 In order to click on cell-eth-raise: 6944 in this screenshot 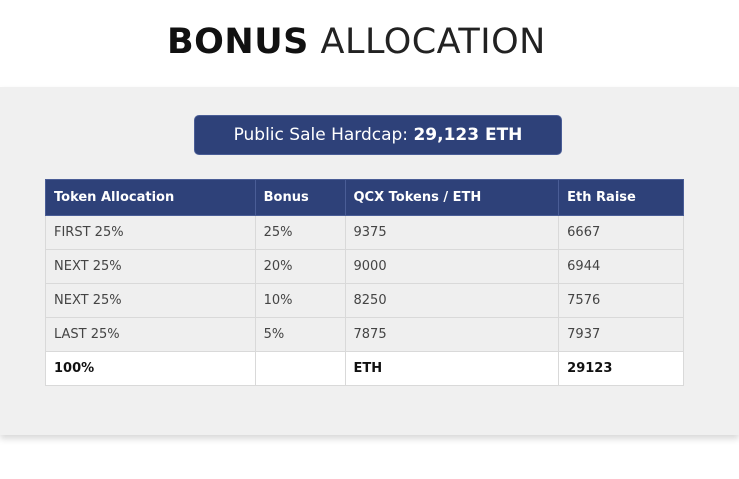, I will do `click(621, 266)`.